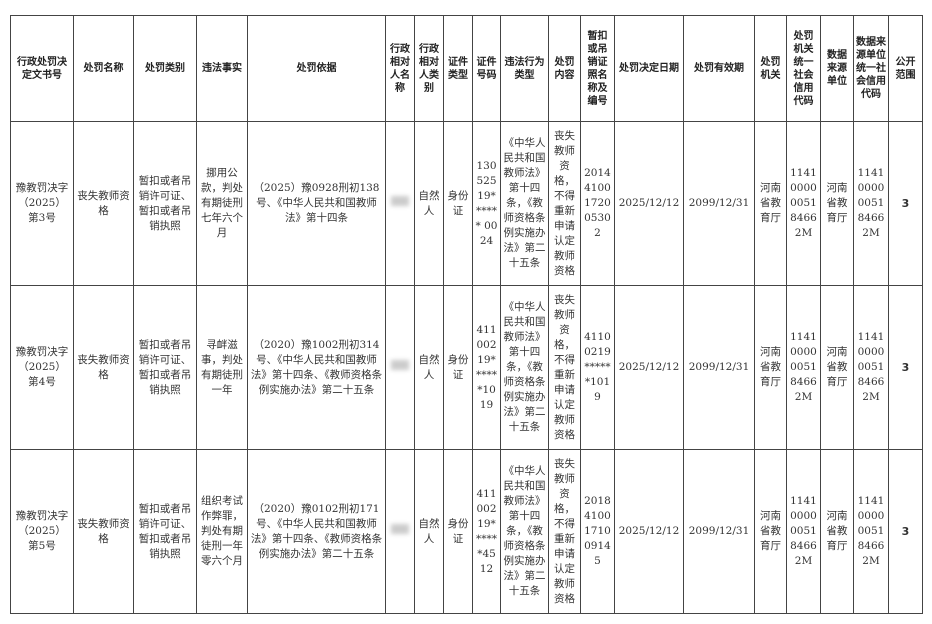 Image resolution: width=932 pixels, height=624 pixels. What do you see at coordinates (42, 367) in the screenshot?
I see `cell-doc-no: 豫教罚决字（2025）第4号` at bounding box center [42, 367].